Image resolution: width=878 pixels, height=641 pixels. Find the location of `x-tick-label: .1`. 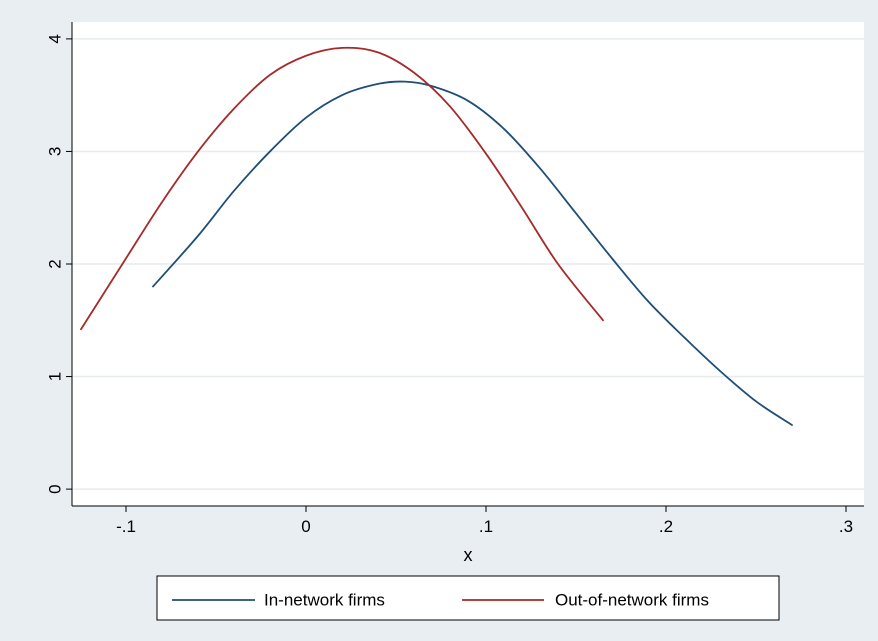

x-tick-label: .1 is located at coordinates (486, 526).